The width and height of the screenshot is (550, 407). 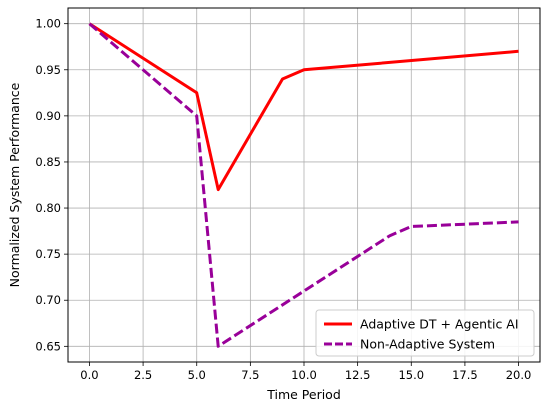 What do you see at coordinates (465, 375) in the screenshot?
I see `x-tick-label: 17.5` at bounding box center [465, 375].